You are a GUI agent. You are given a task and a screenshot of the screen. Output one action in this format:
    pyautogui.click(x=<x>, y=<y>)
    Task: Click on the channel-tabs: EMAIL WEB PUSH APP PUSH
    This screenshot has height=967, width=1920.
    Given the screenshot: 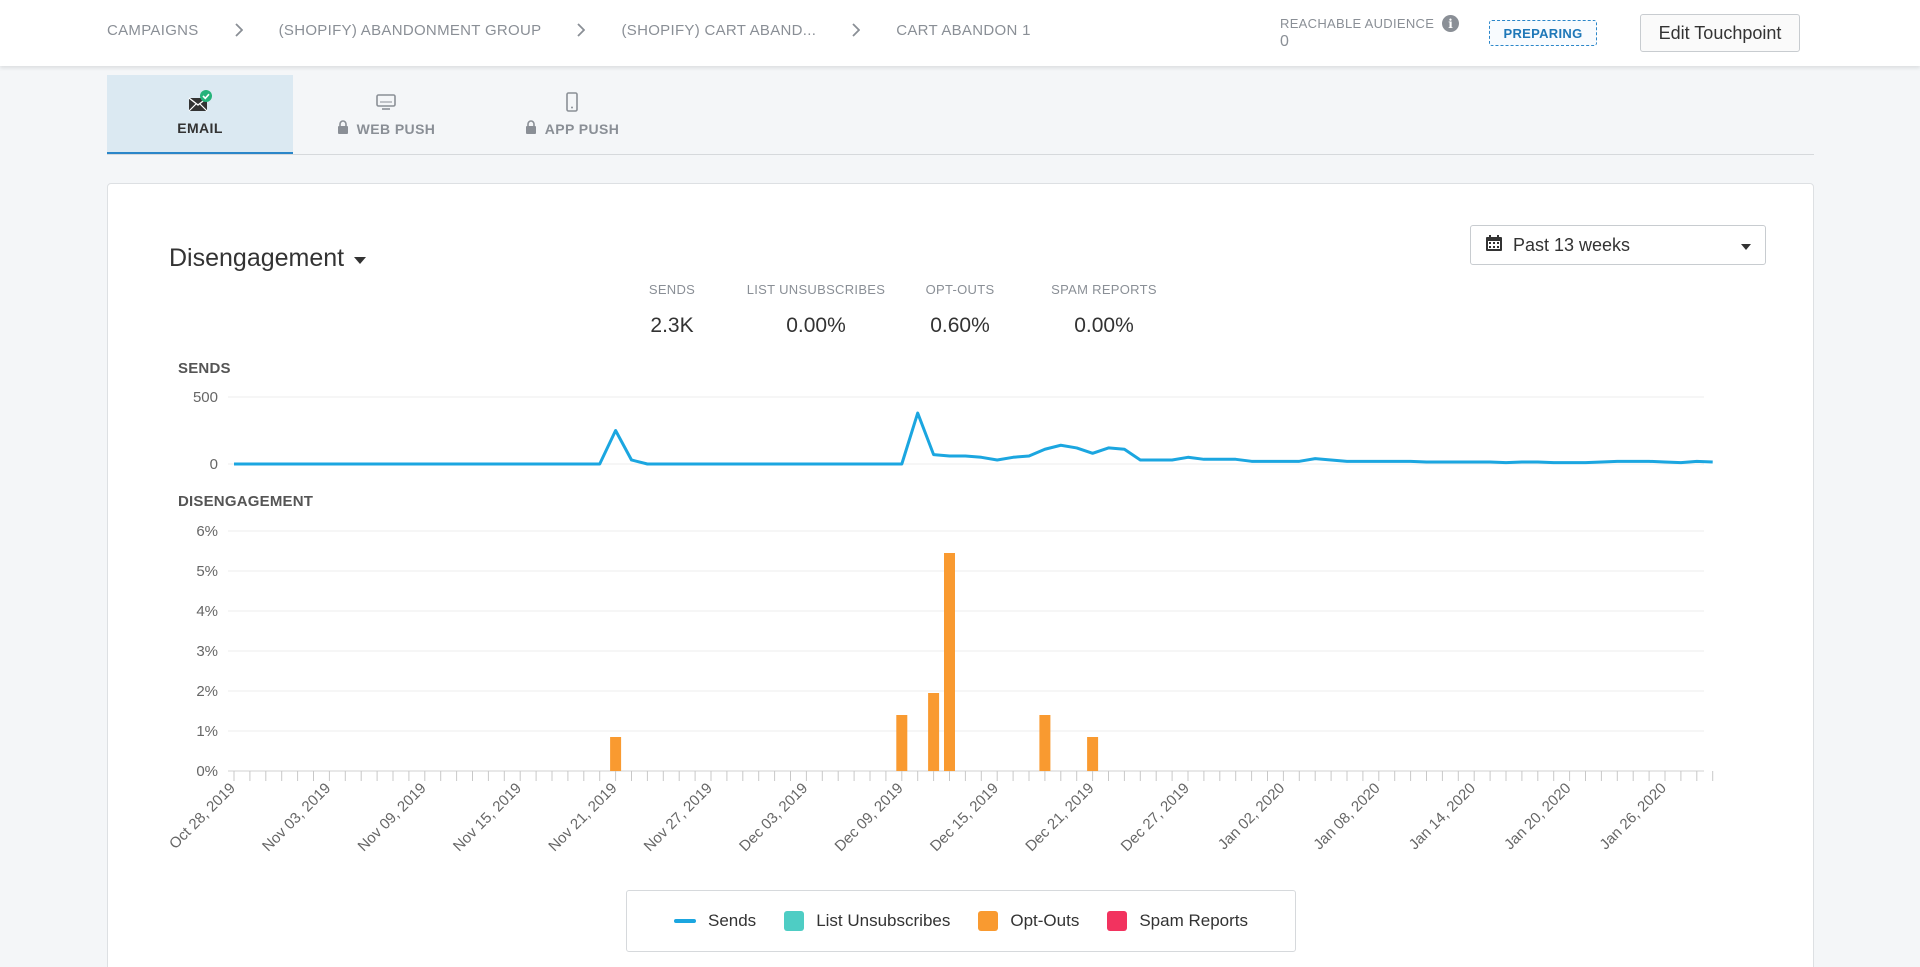 What is the action you would take?
    pyautogui.click(x=960, y=115)
    